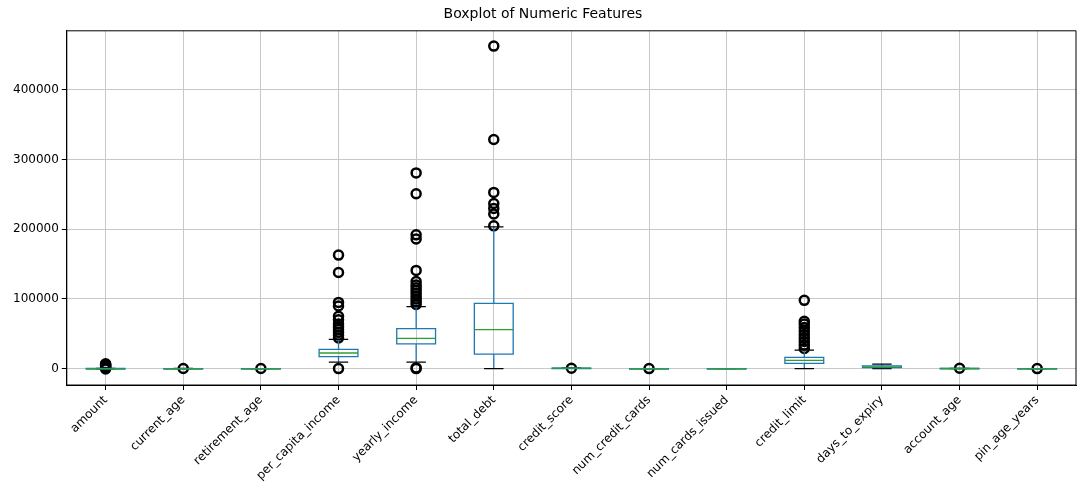 Image resolution: width=1084 pixels, height=486 pixels. Describe the element at coordinates (36, 158) in the screenshot. I see `y-tick-label: 300000` at that location.